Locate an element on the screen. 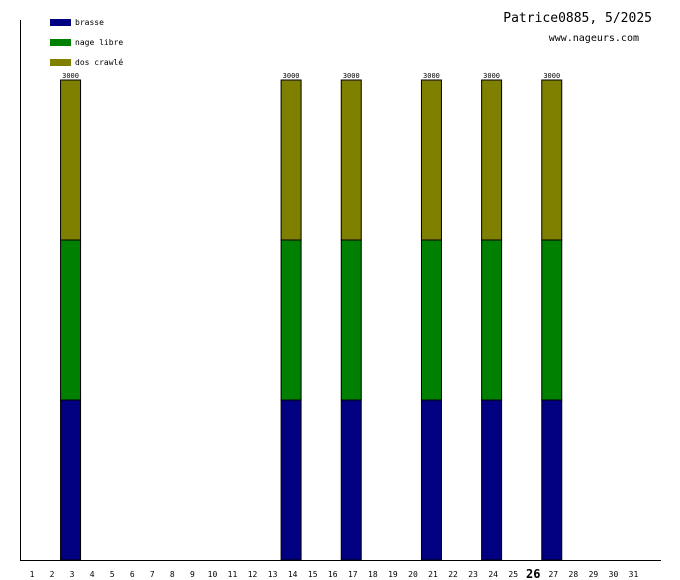 The width and height of the screenshot is (680, 580). x-tick-label-31: 31 is located at coordinates (634, 574).